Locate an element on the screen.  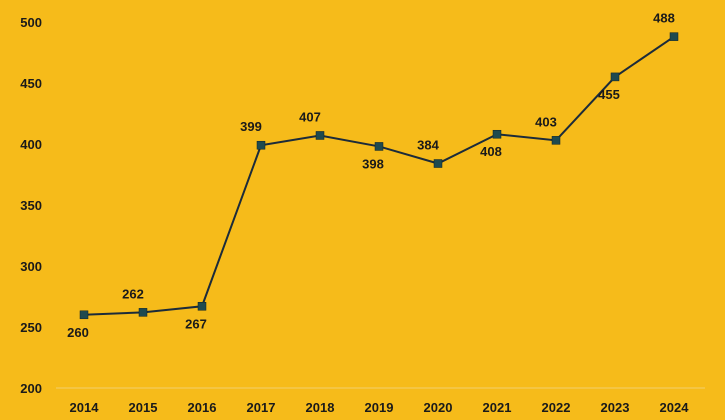
data-label: 408 is located at coordinates (491, 151).